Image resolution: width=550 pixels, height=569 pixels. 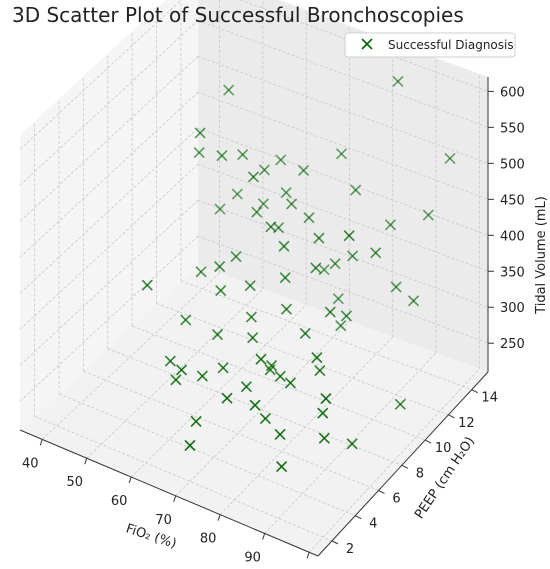 What do you see at coordinates (512, 236) in the screenshot?
I see `z-tick-label: 400` at bounding box center [512, 236].